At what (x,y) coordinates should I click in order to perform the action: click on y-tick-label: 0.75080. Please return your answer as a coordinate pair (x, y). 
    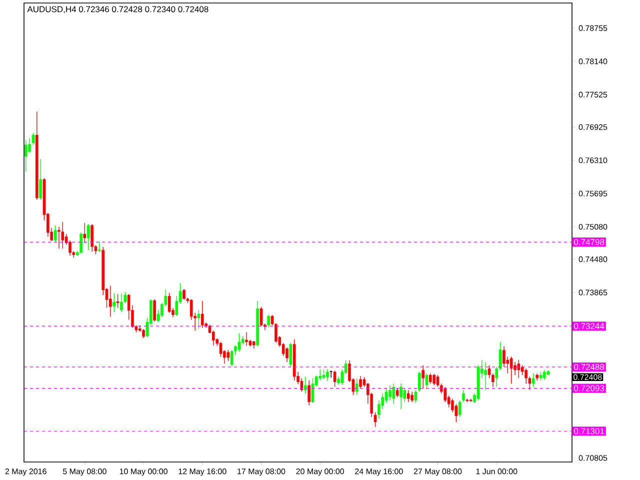
    Looking at the image, I should click on (593, 227).